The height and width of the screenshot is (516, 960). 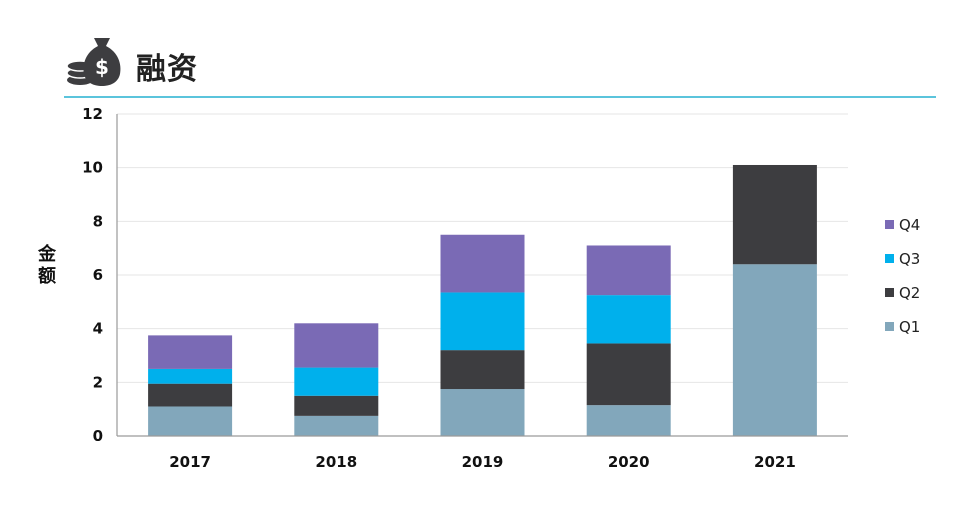 I want to click on bar-2021-q1, so click(x=774, y=350).